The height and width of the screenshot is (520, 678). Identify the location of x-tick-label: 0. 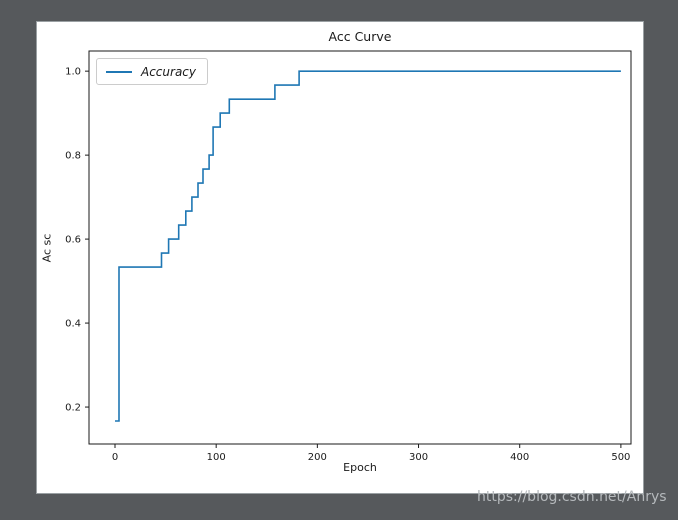
(115, 457).